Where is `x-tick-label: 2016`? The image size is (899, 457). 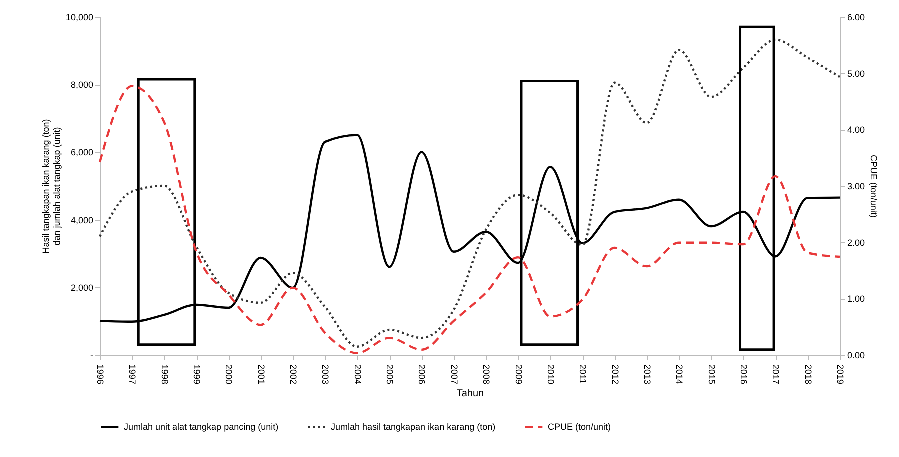 x-tick-label: 2016 is located at coordinates (743, 374).